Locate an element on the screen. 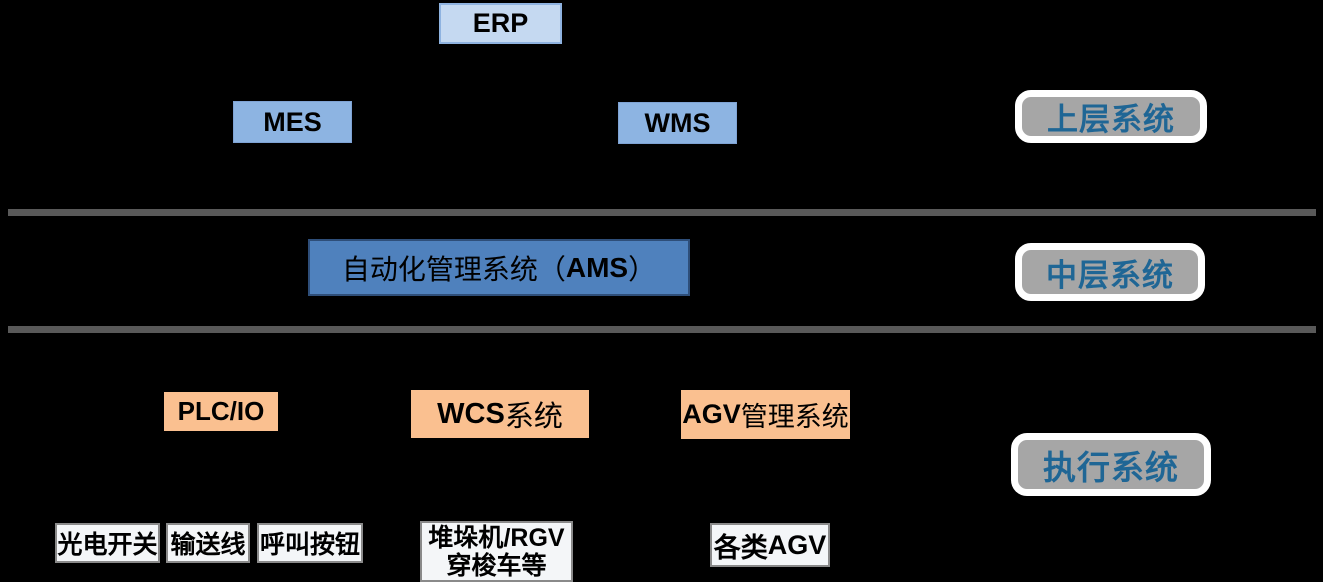 This screenshot has height=582, width=1323. stacker-line2: 穿梭车等 is located at coordinates (496, 565).